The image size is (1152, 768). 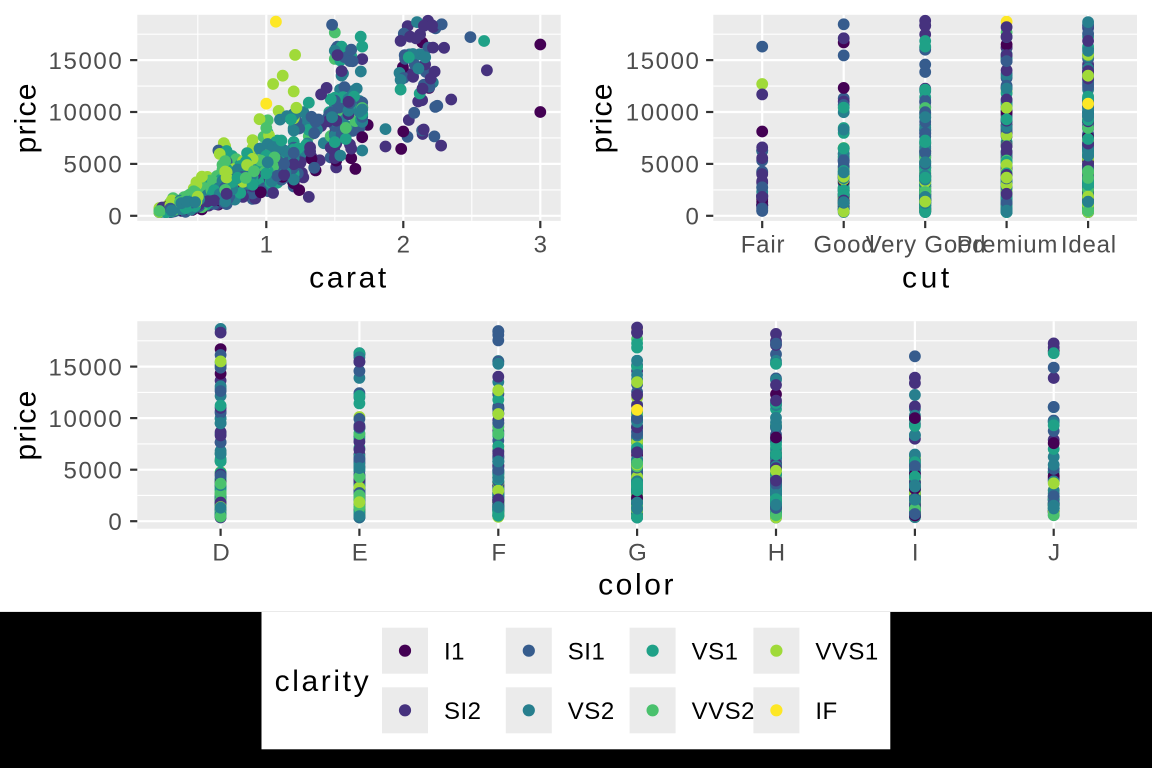 What do you see at coordinates (1089, 245) in the screenshot?
I see `svg-text: Ideal` at bounding box center [1089, 245].